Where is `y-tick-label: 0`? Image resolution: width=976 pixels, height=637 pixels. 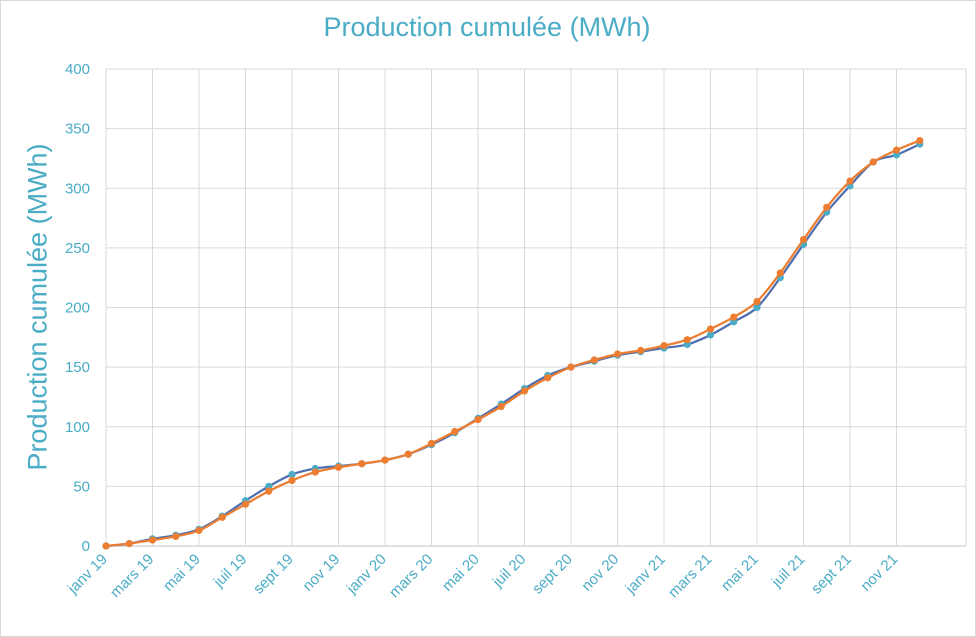 y-tick-label: 0 is located at coordinates (86, 546).